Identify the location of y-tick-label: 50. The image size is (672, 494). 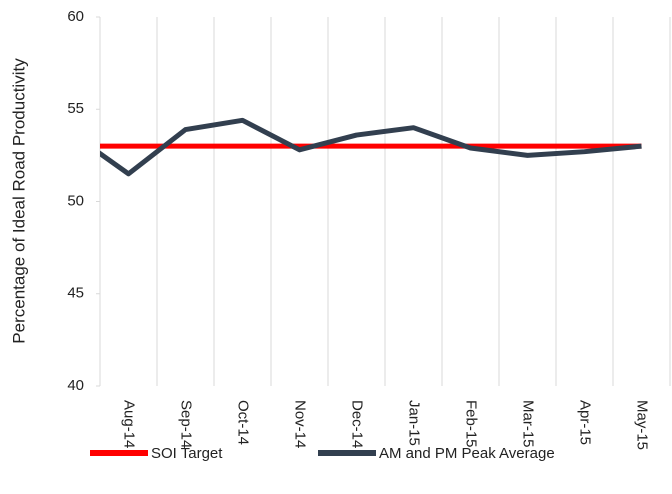
(75, 200).